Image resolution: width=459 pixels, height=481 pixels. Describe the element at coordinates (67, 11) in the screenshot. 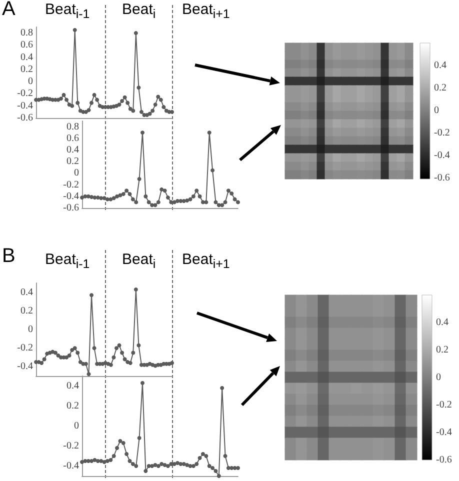

I see `text: Beat$_{i-1}$` at that location.